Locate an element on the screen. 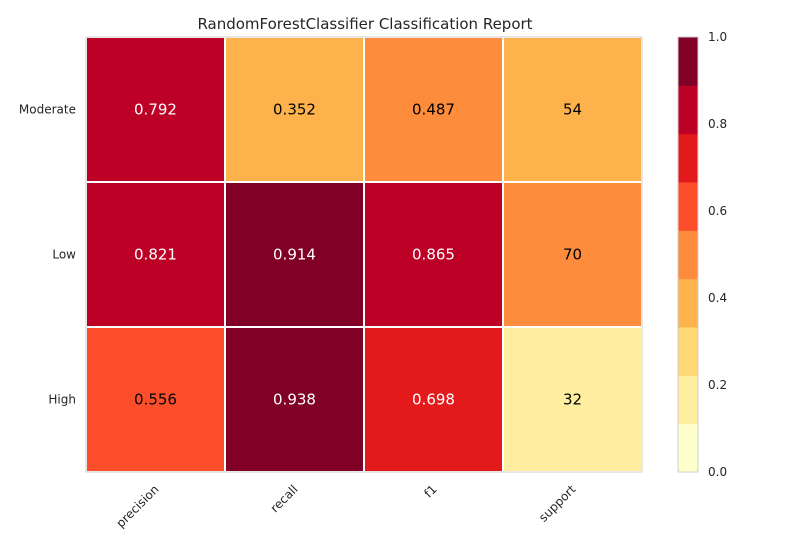 This screenshot has width=800, height=550. column-tick-label: recall is located at coordinates (284, 498).